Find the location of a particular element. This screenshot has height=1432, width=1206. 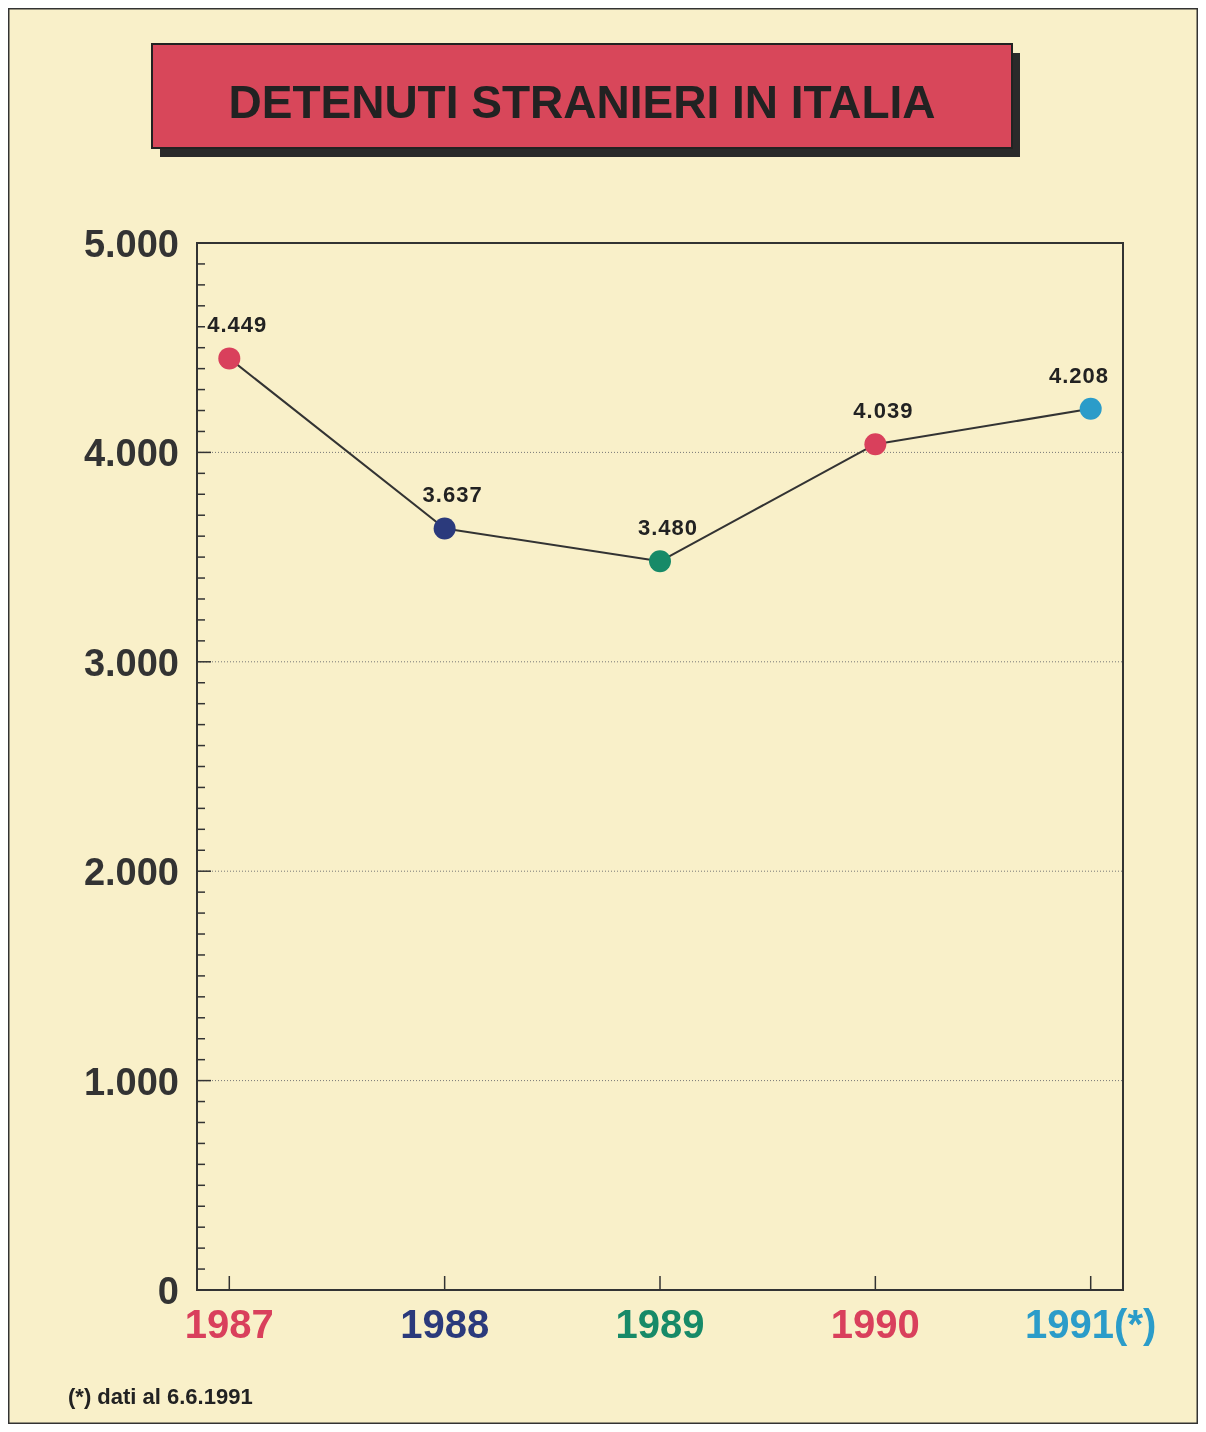

data-label: 3.637 is located at coordinates (452, 495).